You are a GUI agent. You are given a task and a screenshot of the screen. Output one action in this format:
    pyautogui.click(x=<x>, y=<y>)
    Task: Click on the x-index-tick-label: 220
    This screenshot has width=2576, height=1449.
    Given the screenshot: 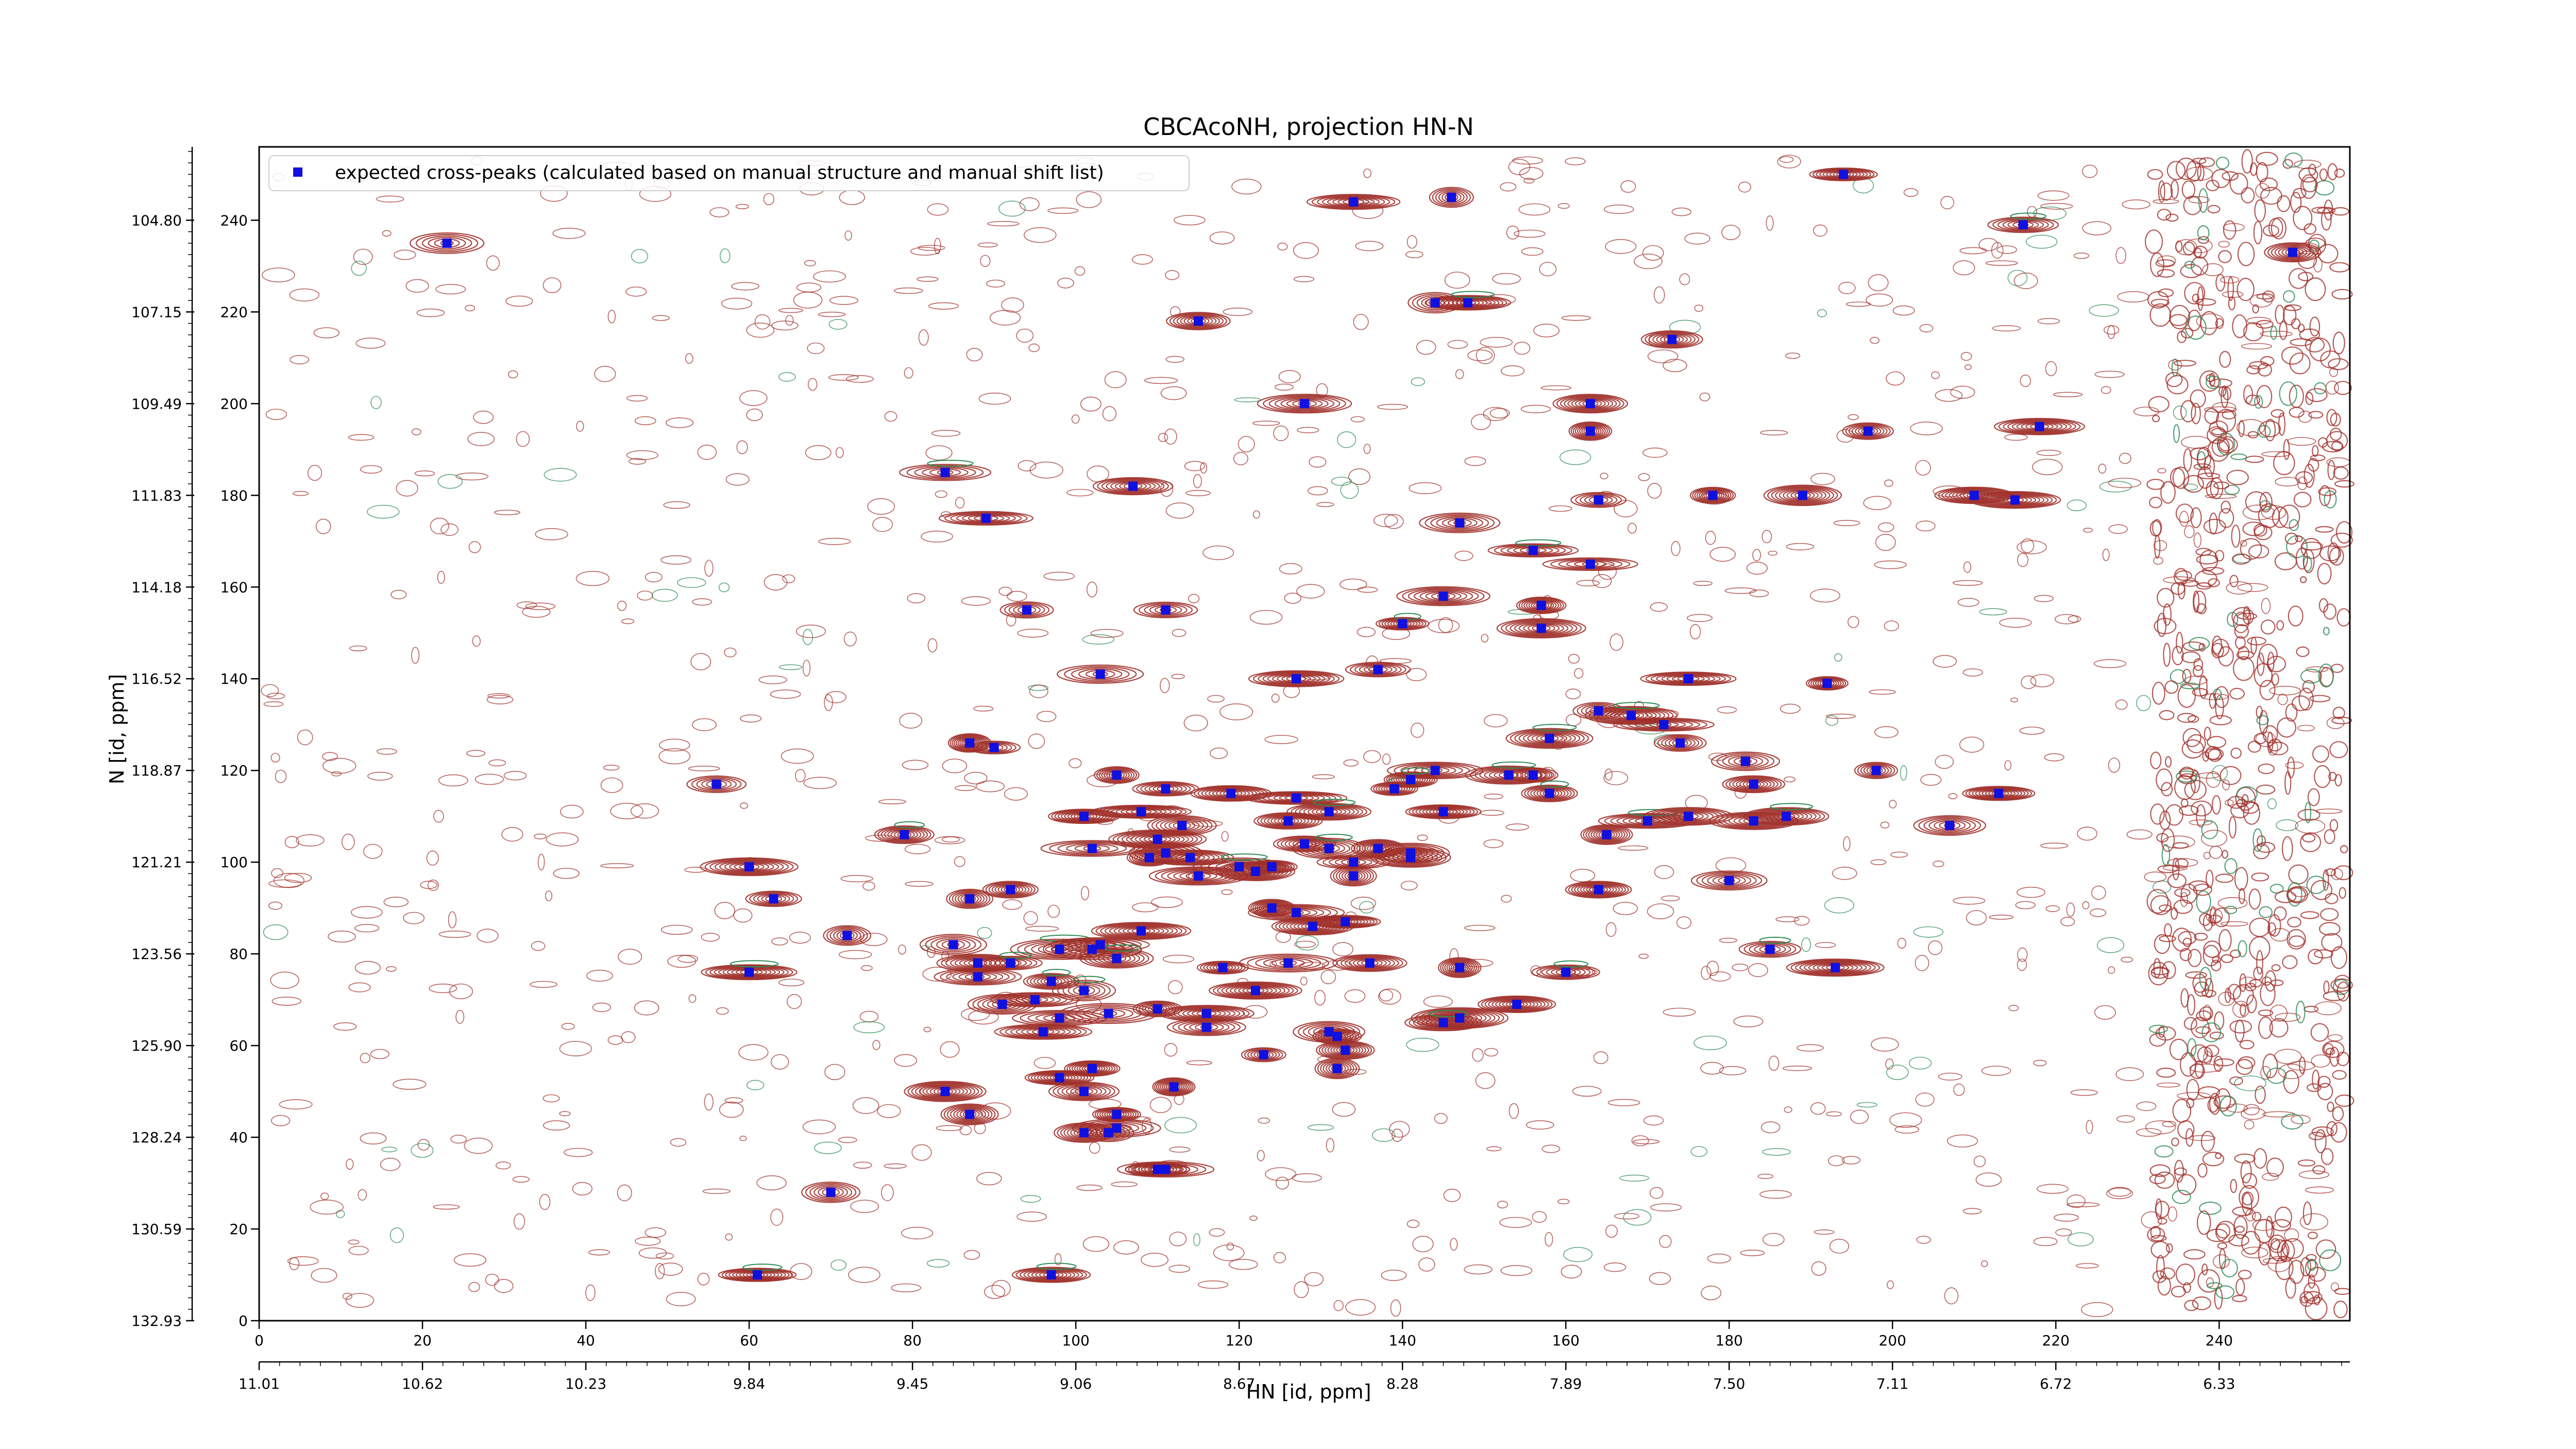 What is the action you would take?
    pyautogui.click(x=2056, y=1340)
    